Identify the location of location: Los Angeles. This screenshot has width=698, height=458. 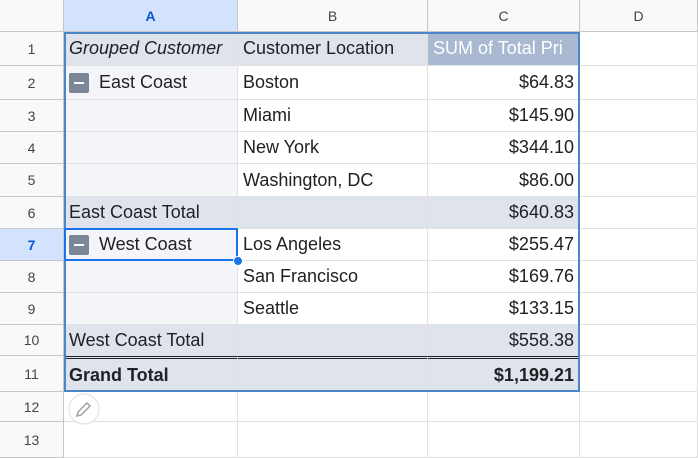
(333, 245).